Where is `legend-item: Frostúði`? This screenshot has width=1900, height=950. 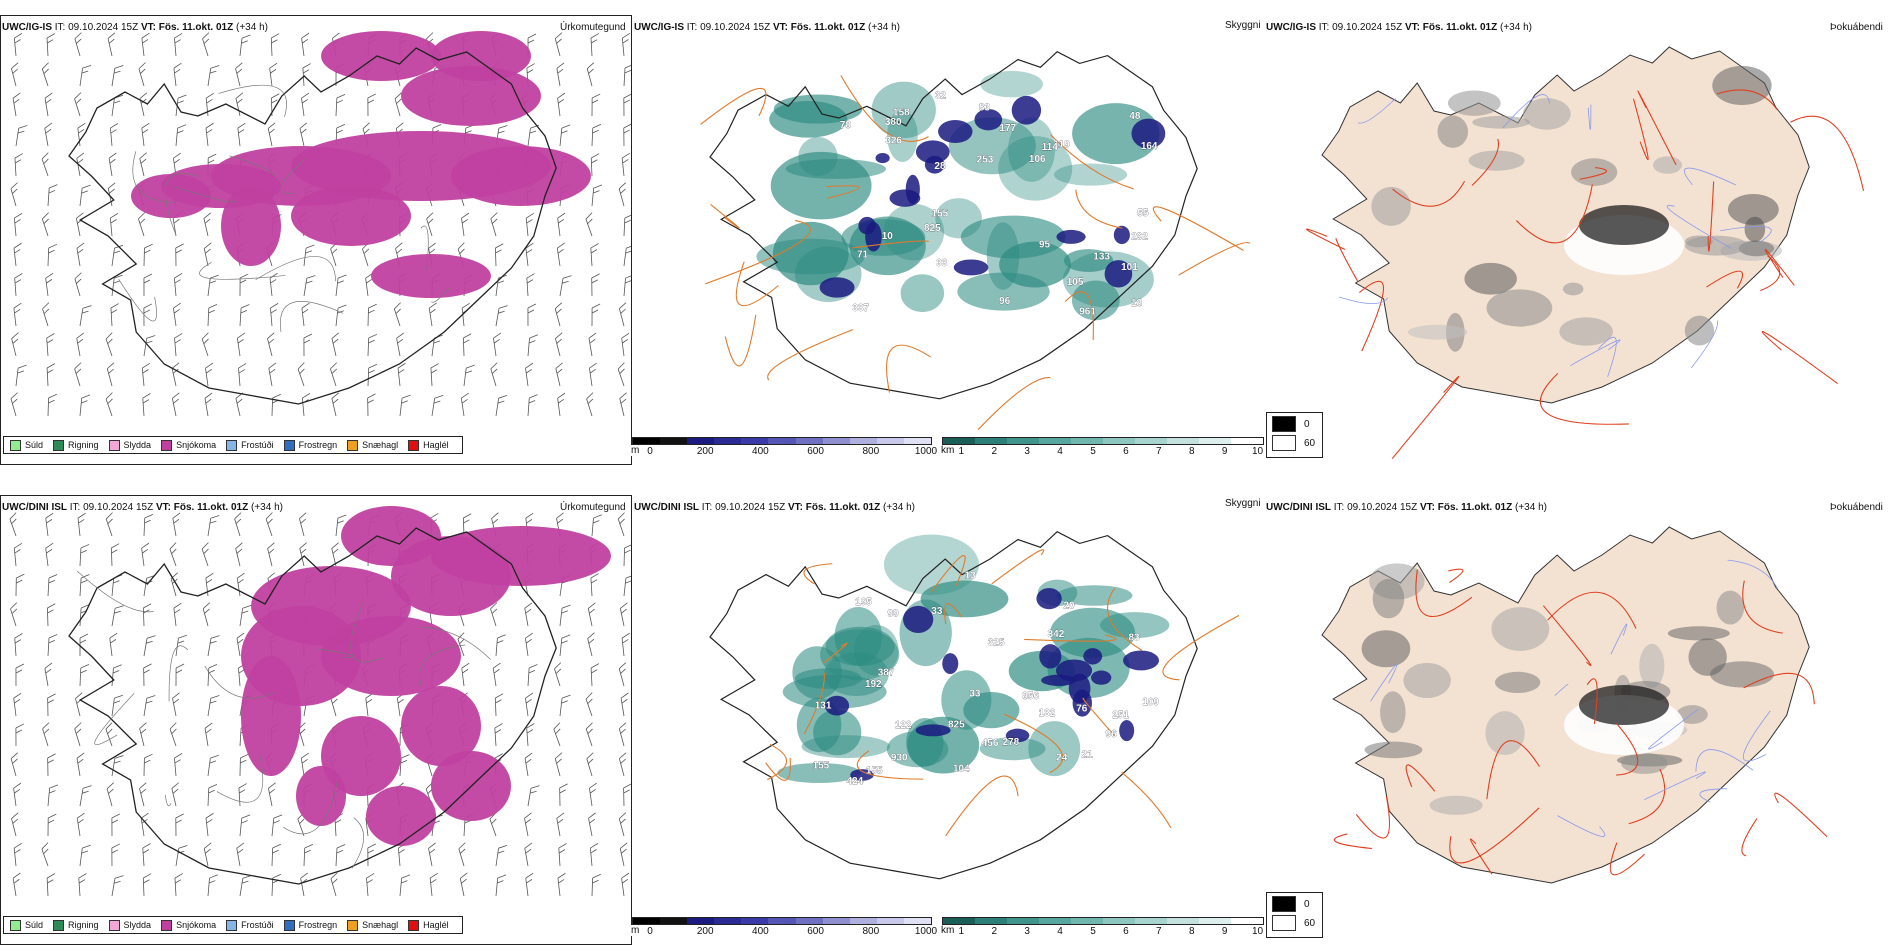
legend-item: Frostúði is located at coordinates (250, 925).